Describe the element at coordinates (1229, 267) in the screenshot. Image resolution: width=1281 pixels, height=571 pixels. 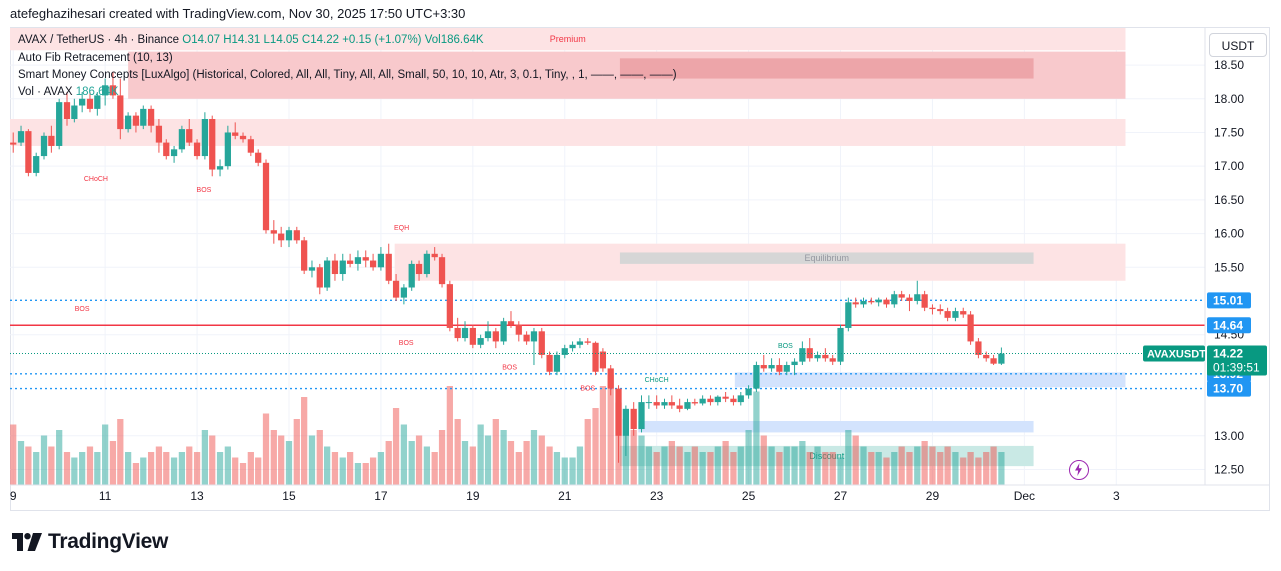
I see `price-axis-tick: 15.50` at that location.